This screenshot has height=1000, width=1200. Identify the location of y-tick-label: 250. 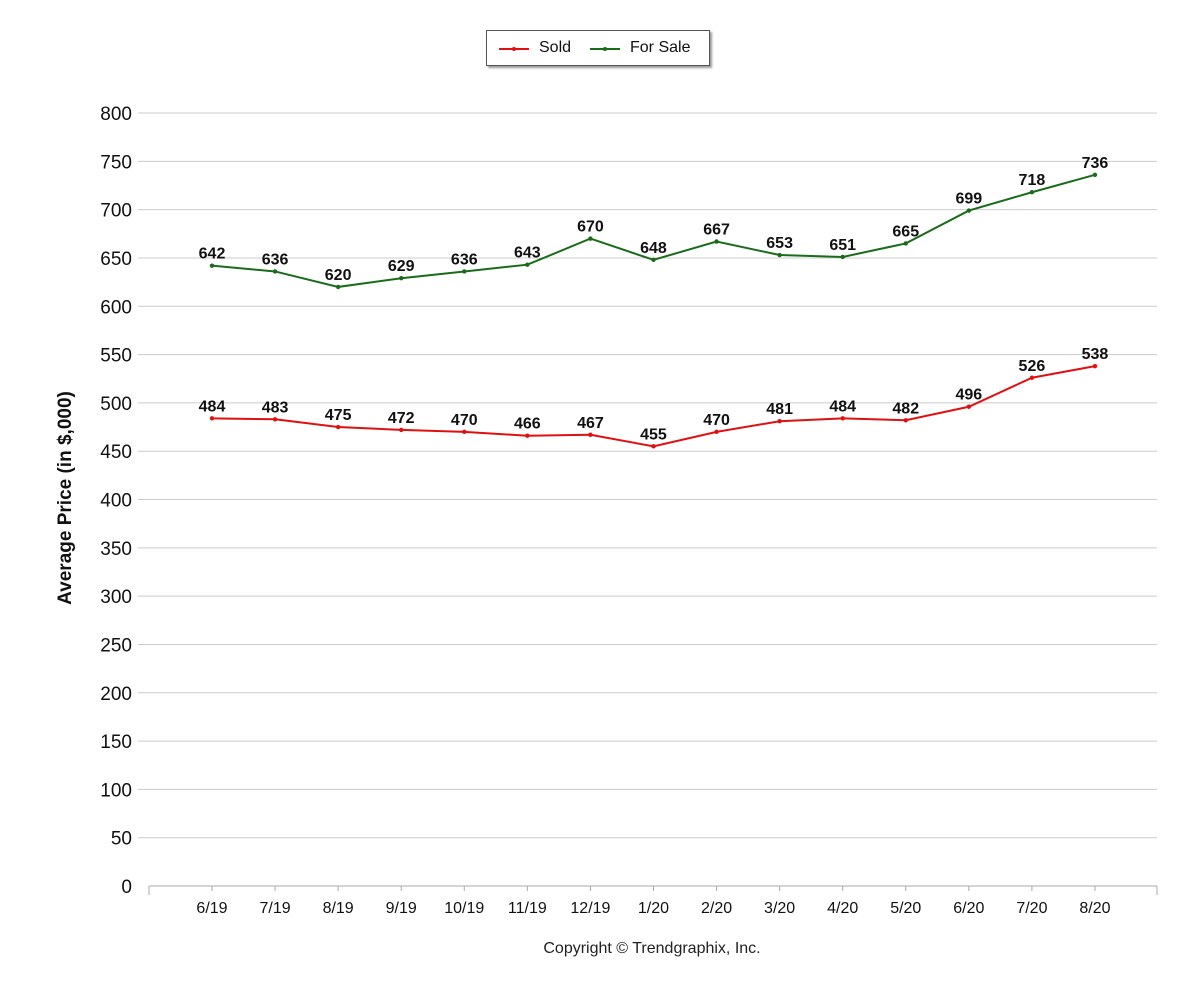
(116, 645).